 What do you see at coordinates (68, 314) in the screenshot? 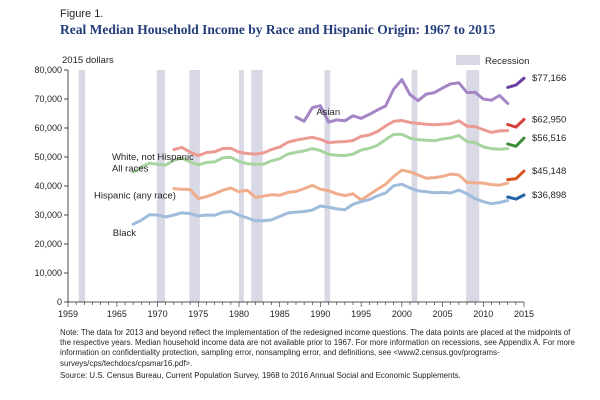
I see `x-tick-label: 1959` at bounding box center [68, 314].